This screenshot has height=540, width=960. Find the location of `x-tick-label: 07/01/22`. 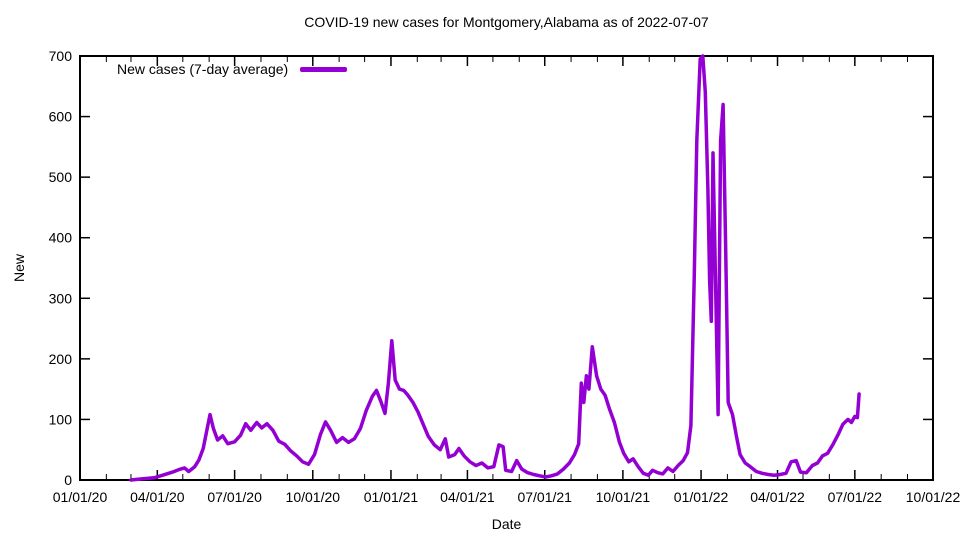

x-tick-label: 07/01/22 is located at coordinates (855, 497).